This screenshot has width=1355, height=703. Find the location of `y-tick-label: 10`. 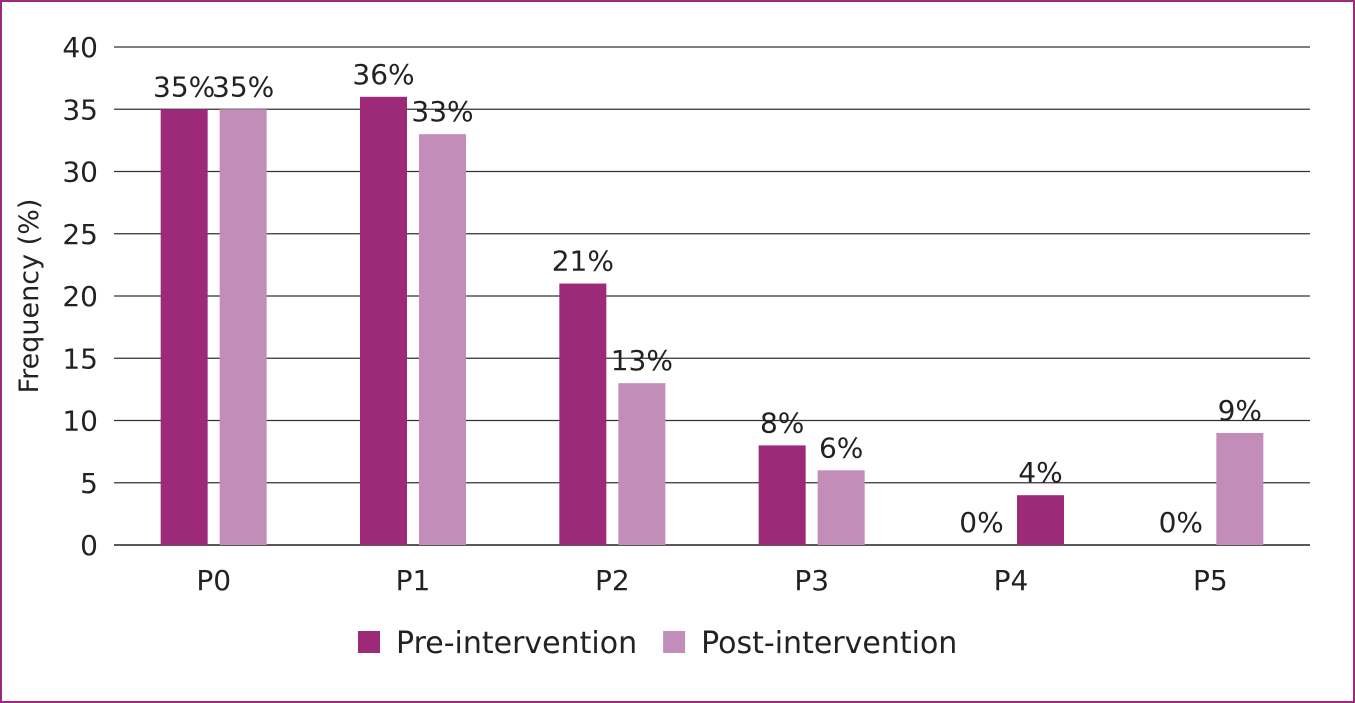

y-tick-label: 10 is located at coordinates (80, 421).